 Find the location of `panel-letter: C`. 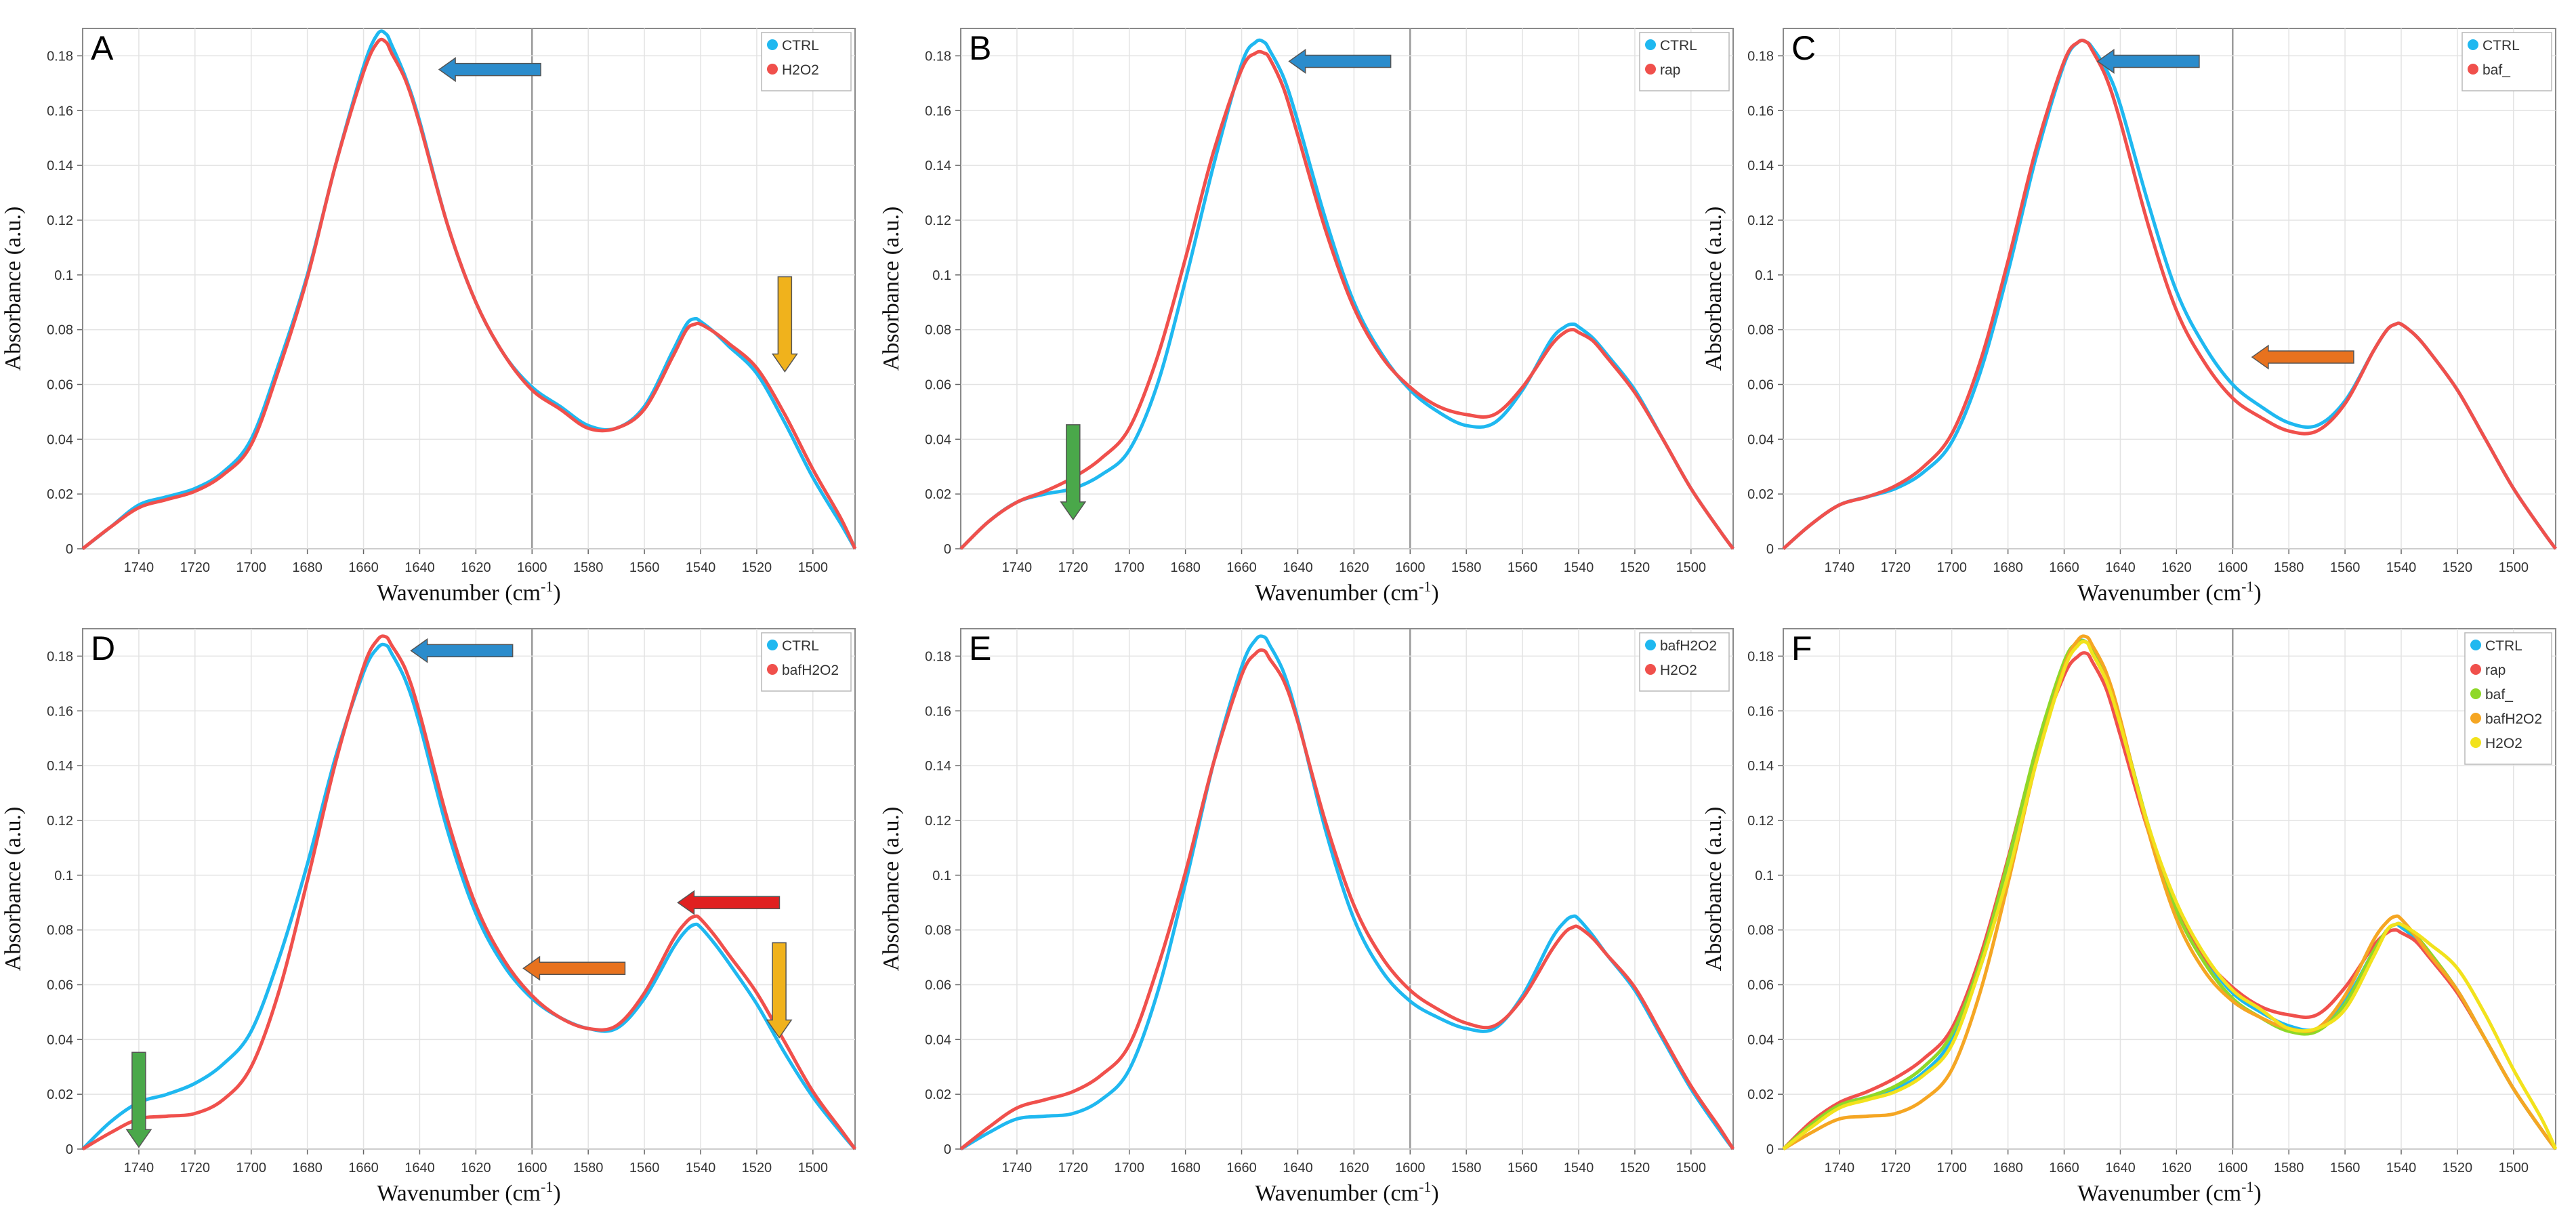

panel-letter: C is located at coordinates (1803, 48).